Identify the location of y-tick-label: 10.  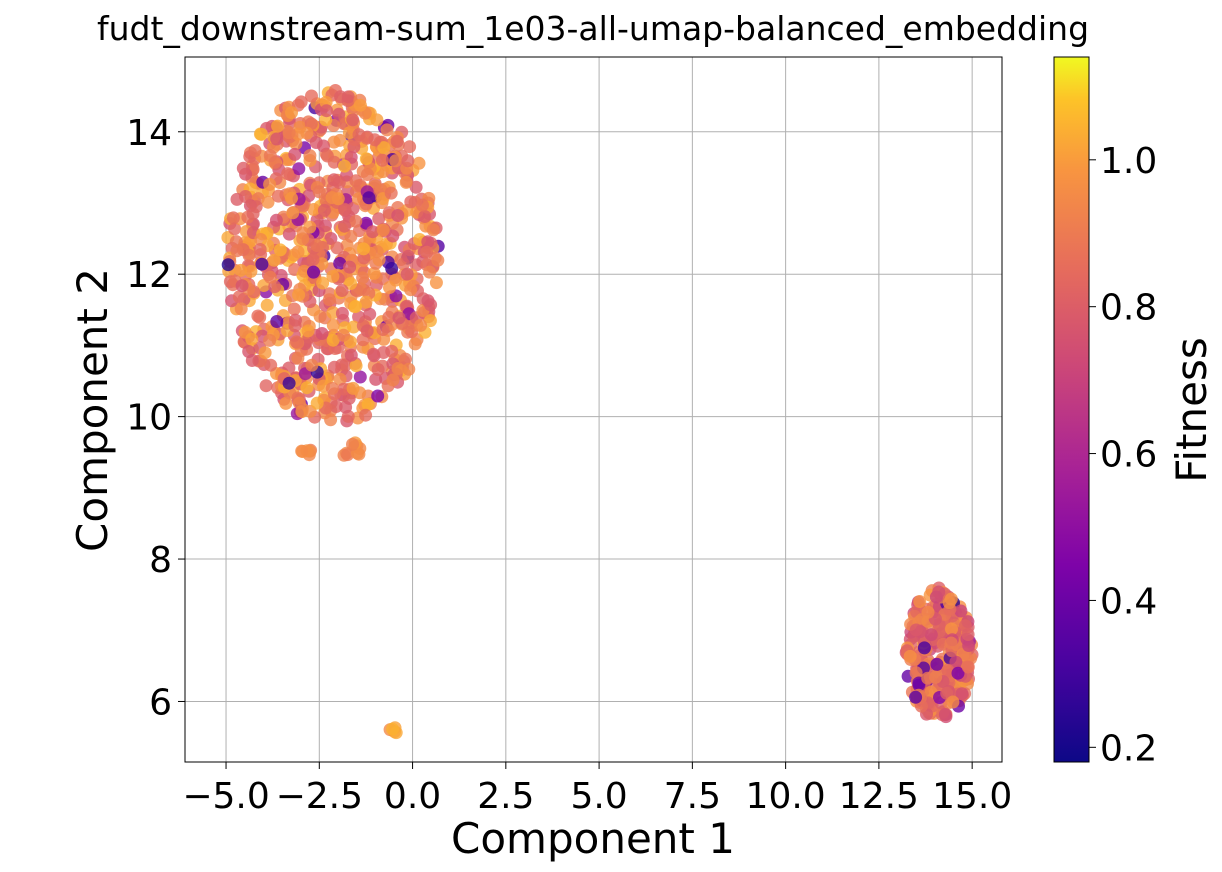
(149, 418).